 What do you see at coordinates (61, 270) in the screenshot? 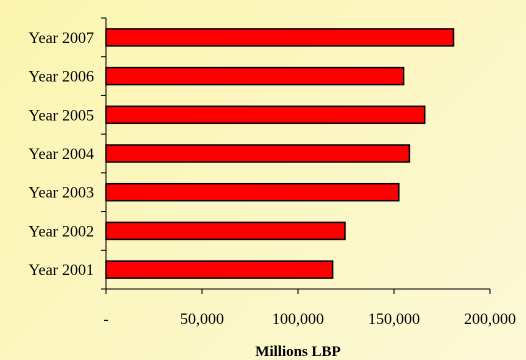
I see `y-tick-label: Year 2001` at bounding box center [61, 270].